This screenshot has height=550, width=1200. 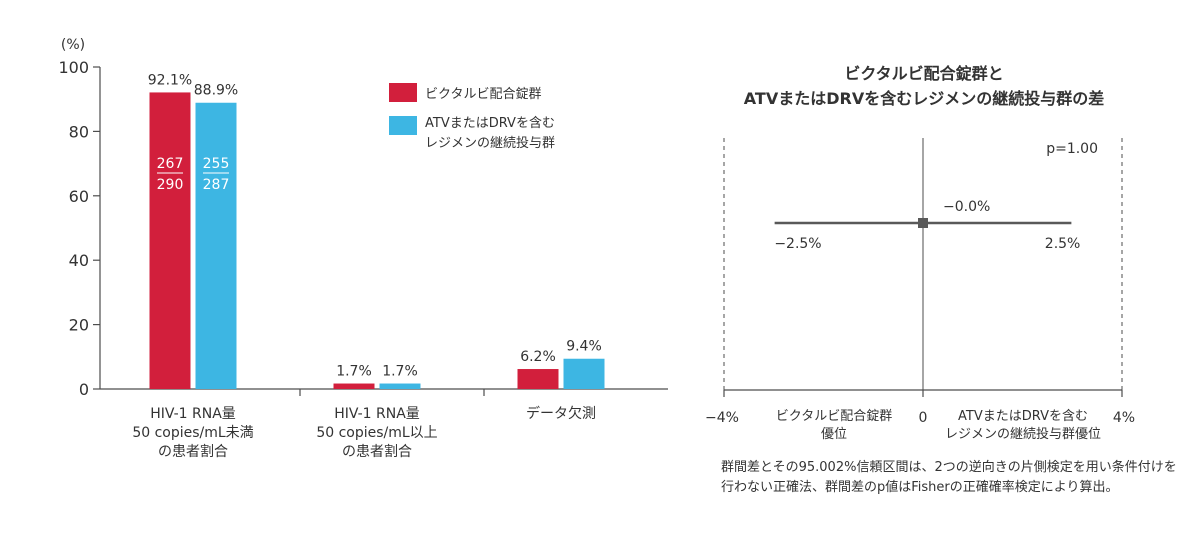 I want to click on estimate-marker, so click(x=923, y=223).